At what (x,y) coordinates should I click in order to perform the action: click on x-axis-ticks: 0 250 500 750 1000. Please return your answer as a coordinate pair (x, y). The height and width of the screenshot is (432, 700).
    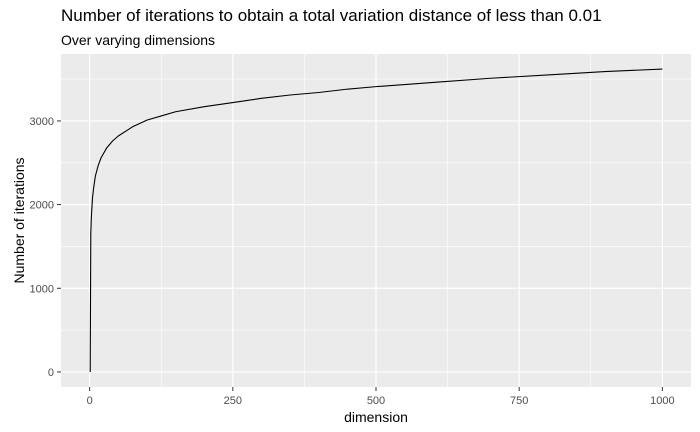
    Looking at the image, I should click on (381, 397).